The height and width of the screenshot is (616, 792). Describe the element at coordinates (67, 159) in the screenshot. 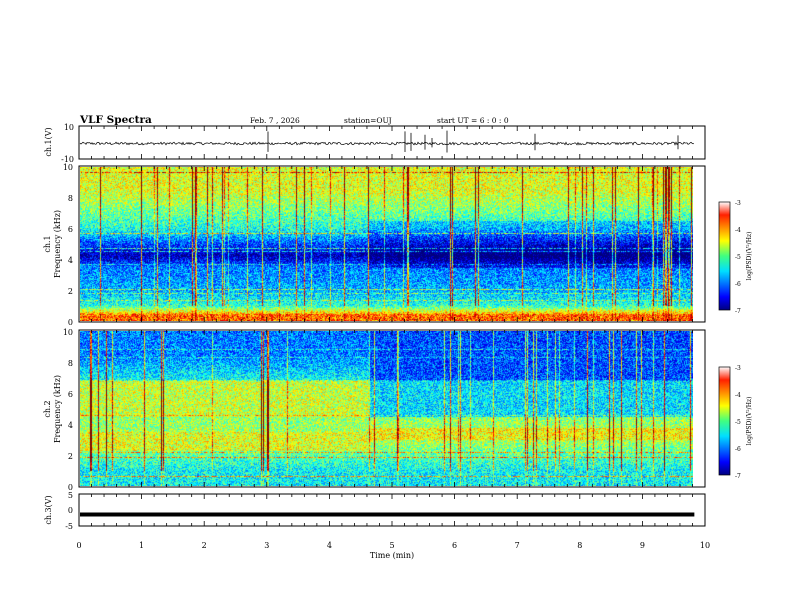

I see `ch1-ytick-bottom: -10` at that location.